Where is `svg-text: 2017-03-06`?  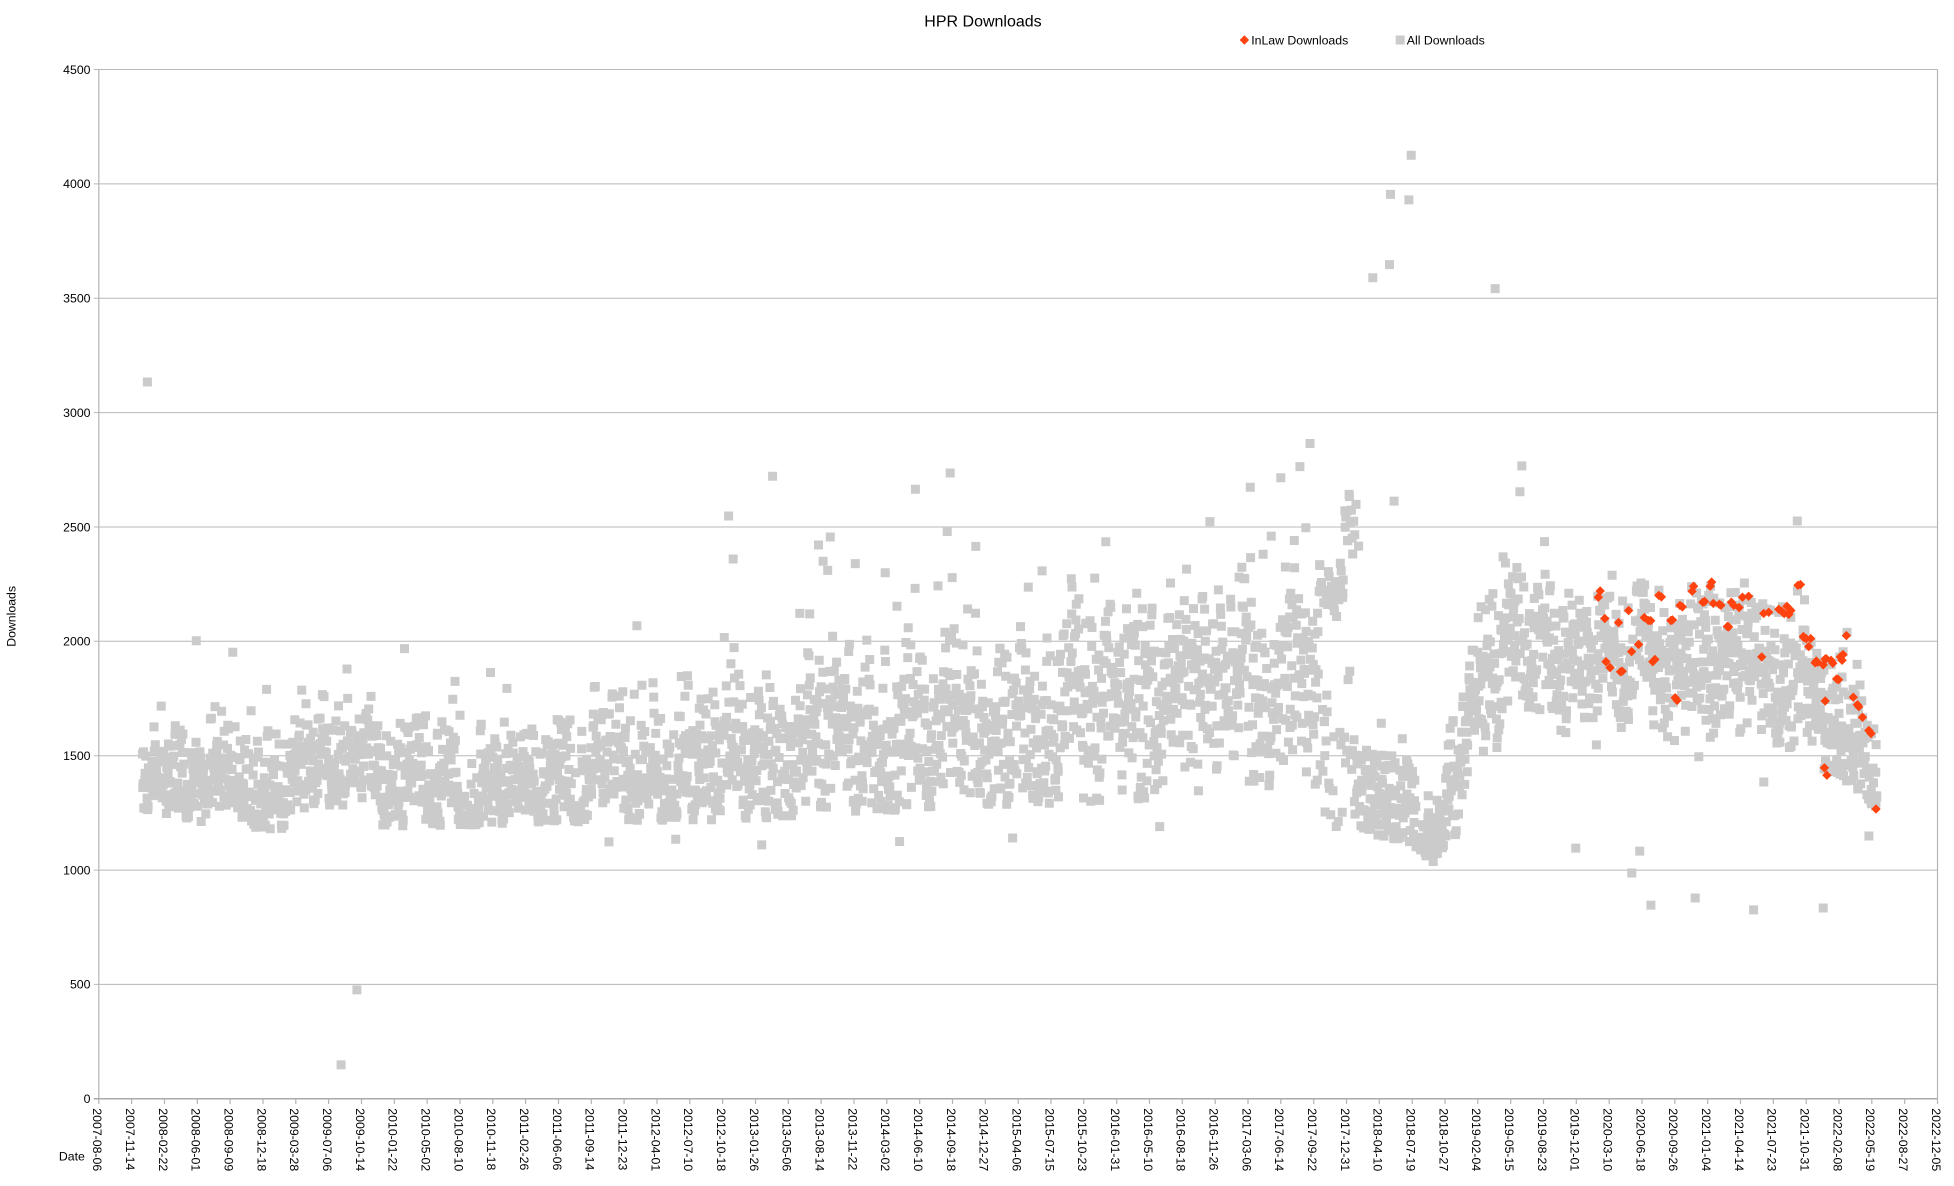 svg-text: 2017-03-06 is located at coordinates (1246, 1139).